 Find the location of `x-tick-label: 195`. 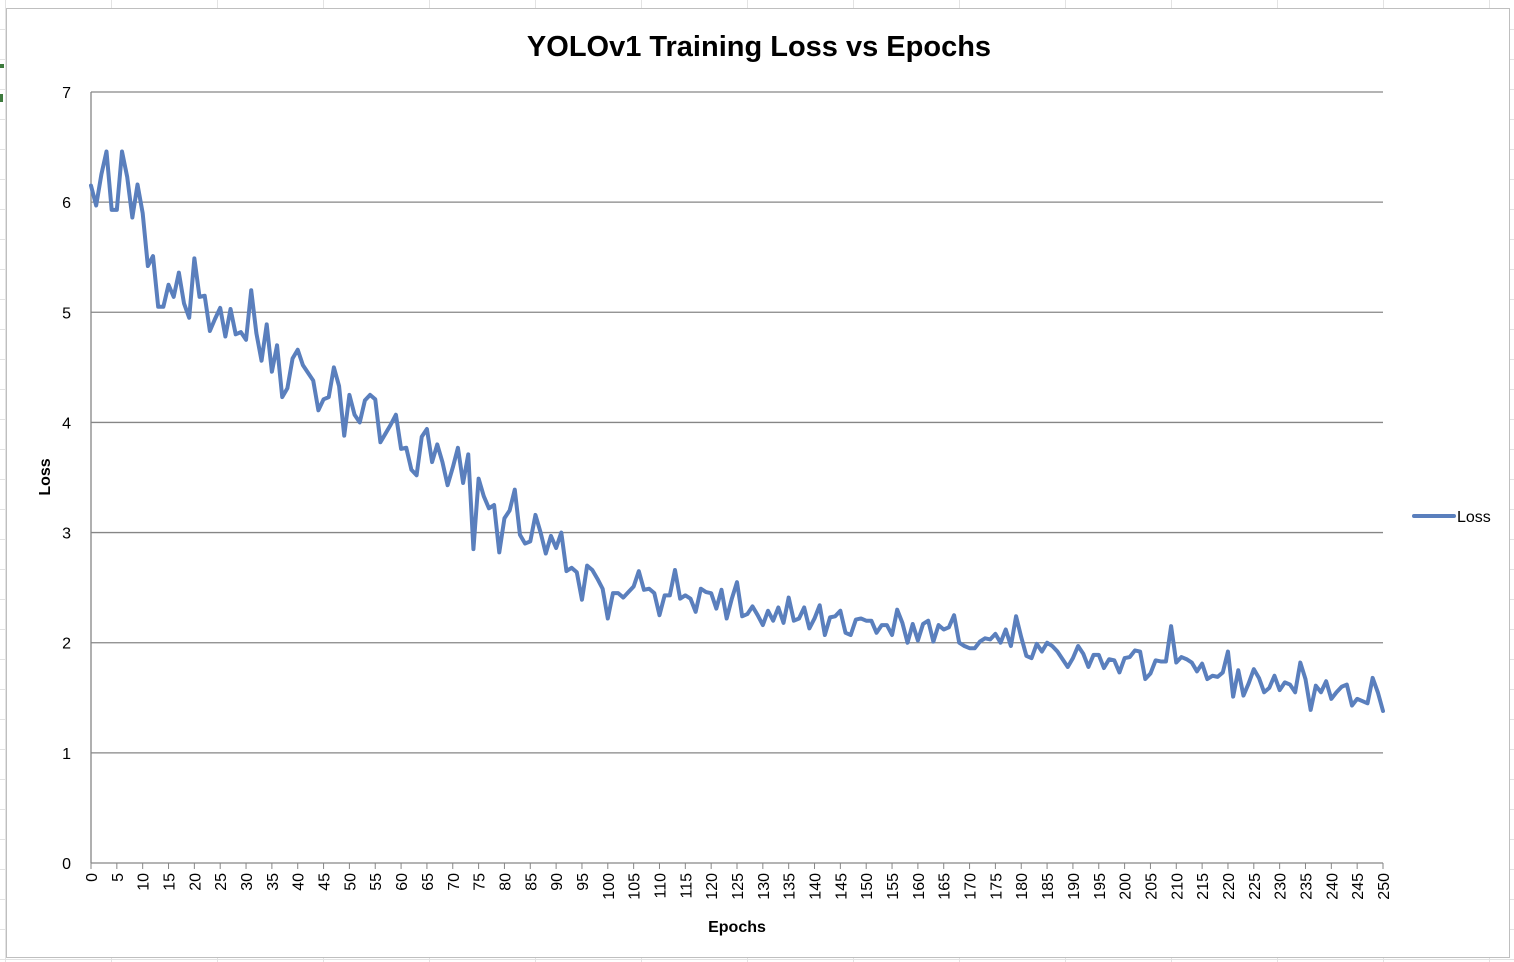

x-tick-label: 195 is located at coordinates (1100, 886).